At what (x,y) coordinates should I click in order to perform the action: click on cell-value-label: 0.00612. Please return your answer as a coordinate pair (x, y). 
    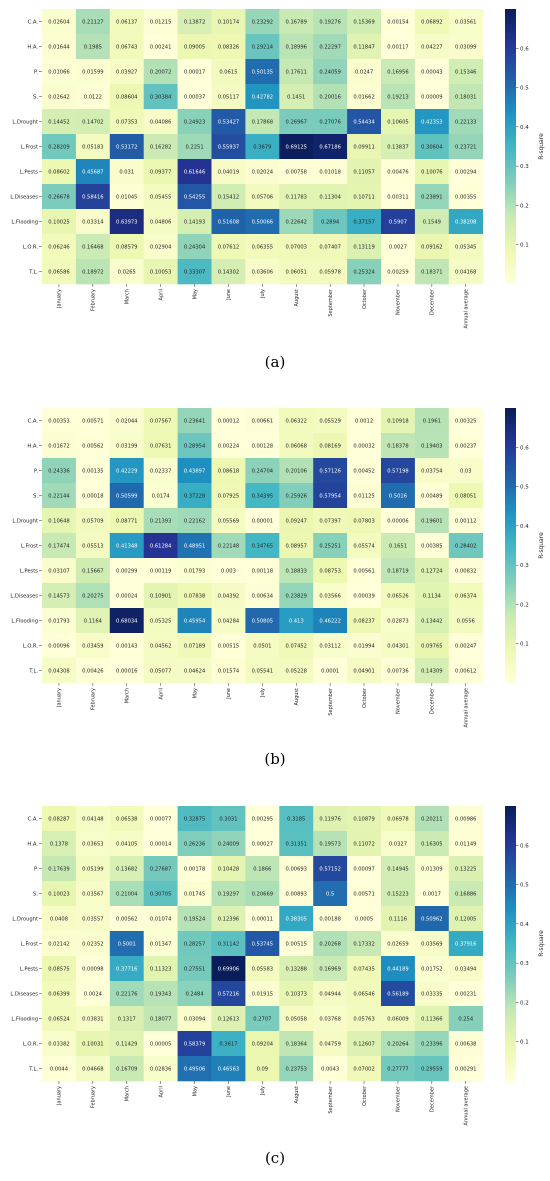
    Looking at the image, I should click on (465, 671).